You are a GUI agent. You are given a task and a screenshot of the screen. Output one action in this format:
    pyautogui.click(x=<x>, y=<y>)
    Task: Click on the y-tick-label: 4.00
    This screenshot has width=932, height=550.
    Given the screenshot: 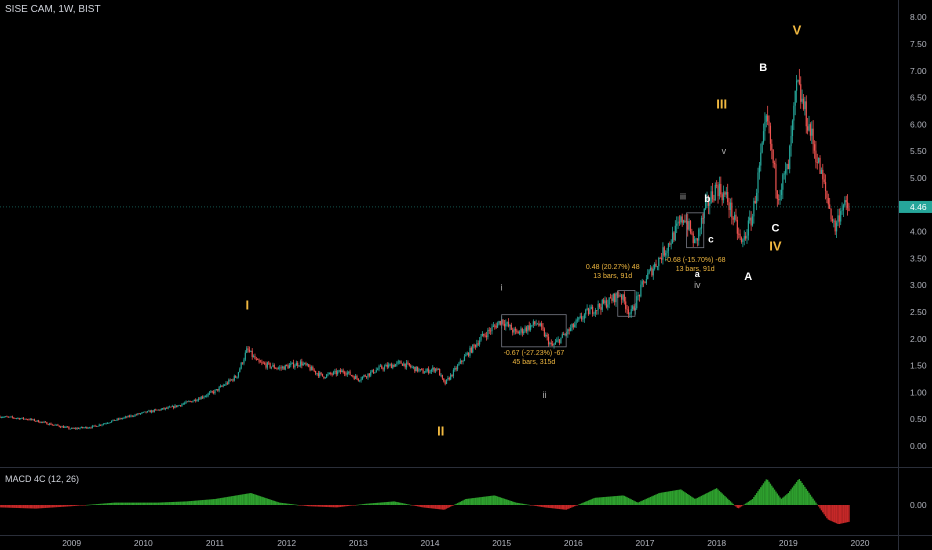 What is the action you would take?
    pyautogui.click(x=918, y=232)
    